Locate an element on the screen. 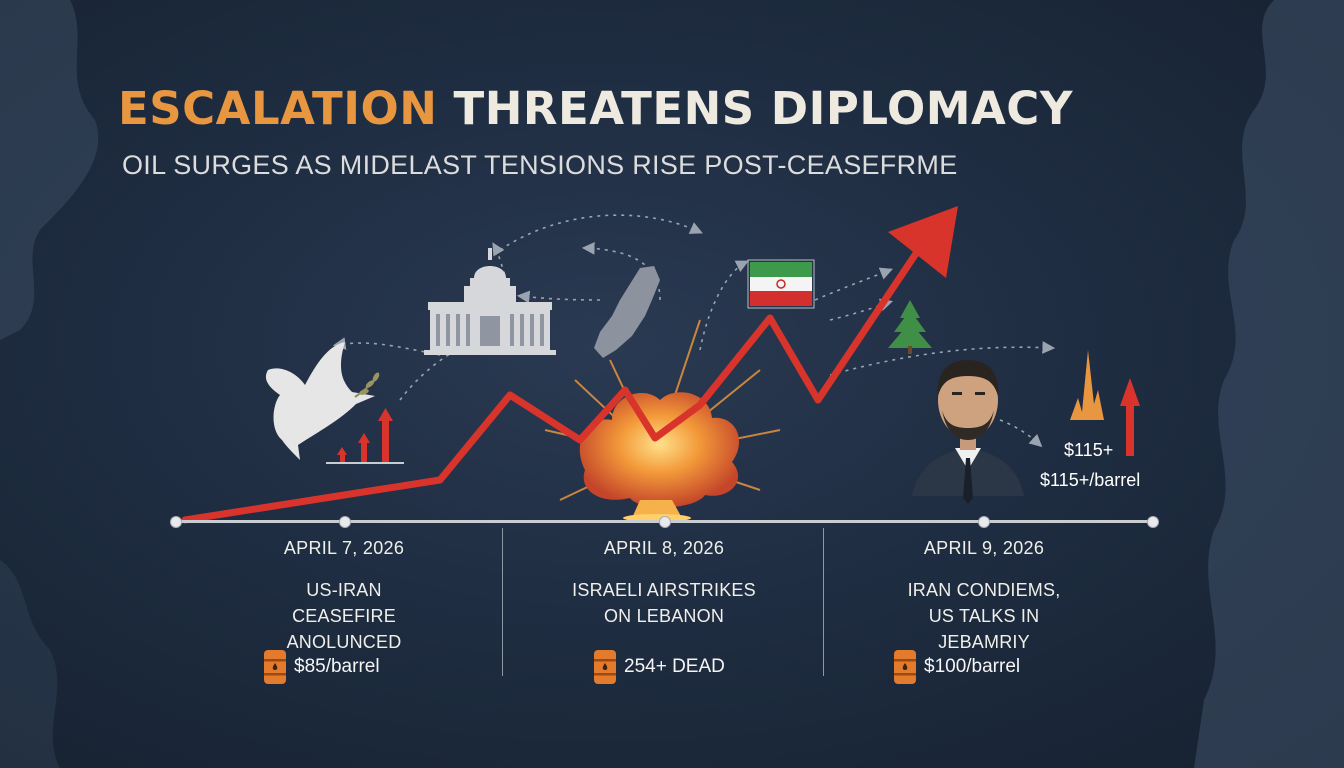 The image size is (1344, 768). event-stat-1: $85/barrel is located at coordinates (321, 667).